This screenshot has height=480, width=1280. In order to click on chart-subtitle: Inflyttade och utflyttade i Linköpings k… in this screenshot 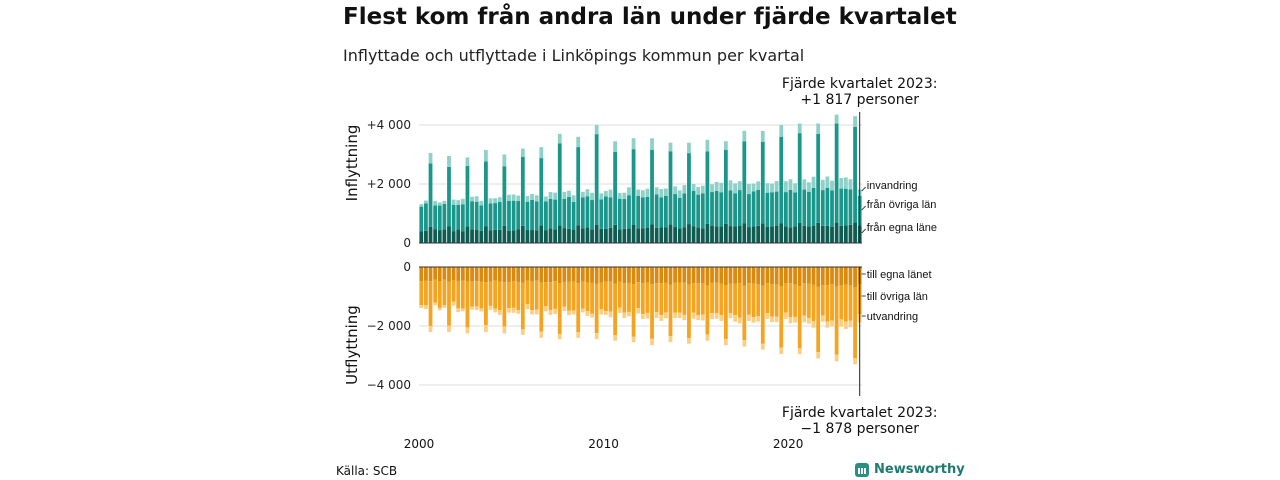, I will do `click(574, 55)`.